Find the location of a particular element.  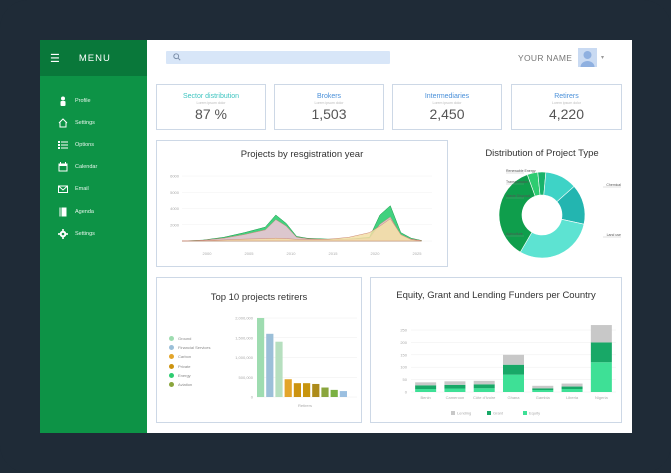

slice-label: Renewable Energy is located at coordinates (521, 171).